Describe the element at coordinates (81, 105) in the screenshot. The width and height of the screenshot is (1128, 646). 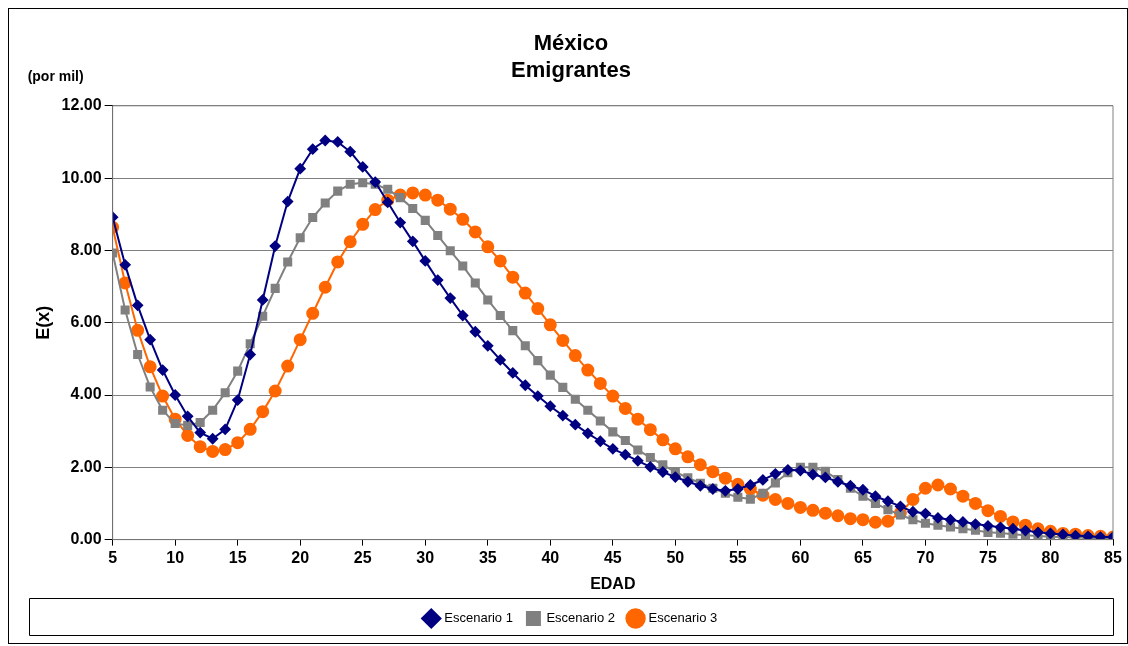
I see `y-tick-label: 12.00` at that location.